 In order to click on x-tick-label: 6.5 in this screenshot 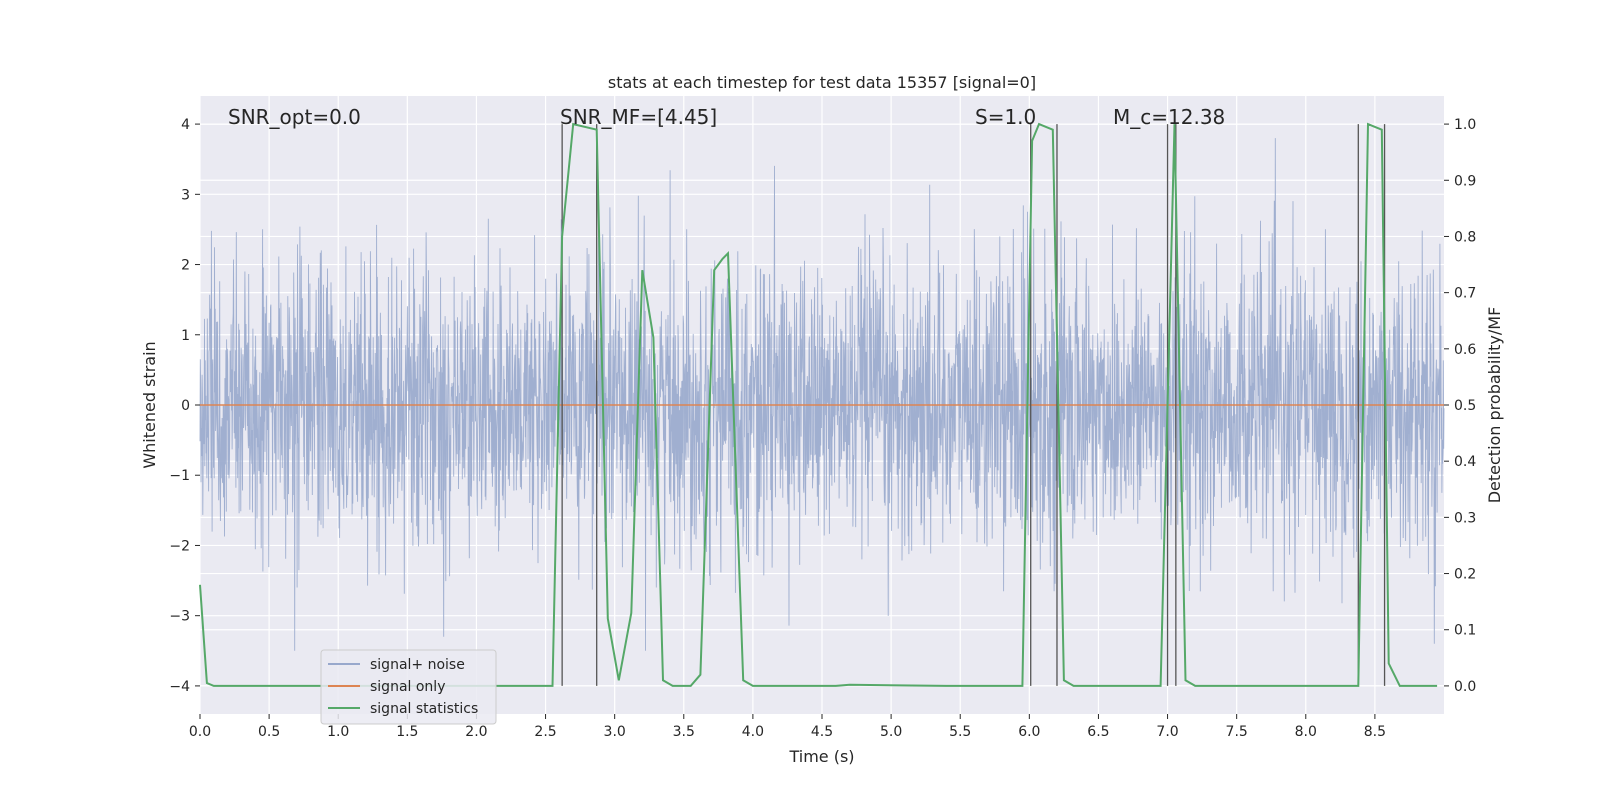, I will do `click(1098, 732)`.